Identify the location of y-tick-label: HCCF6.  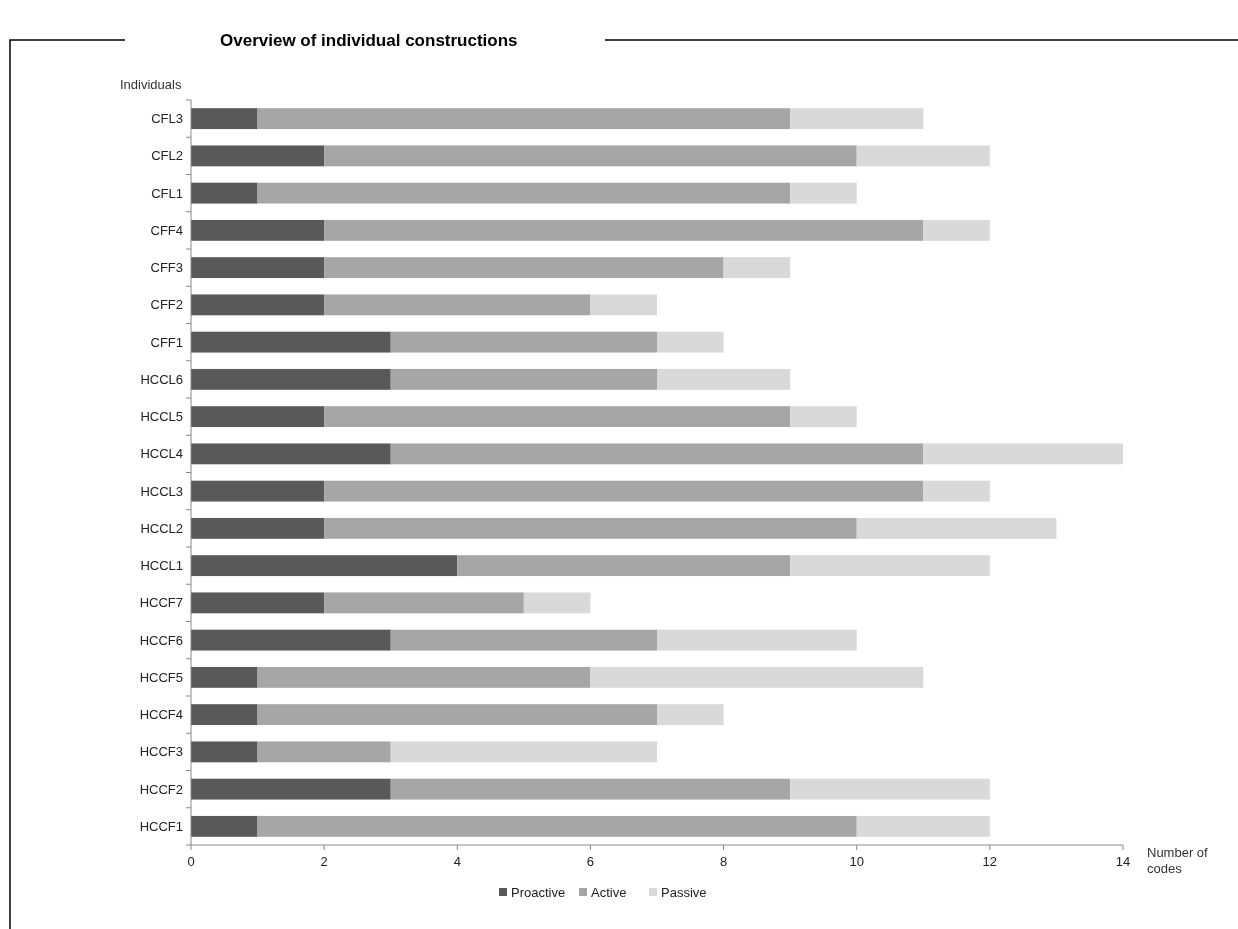
(161, 640).